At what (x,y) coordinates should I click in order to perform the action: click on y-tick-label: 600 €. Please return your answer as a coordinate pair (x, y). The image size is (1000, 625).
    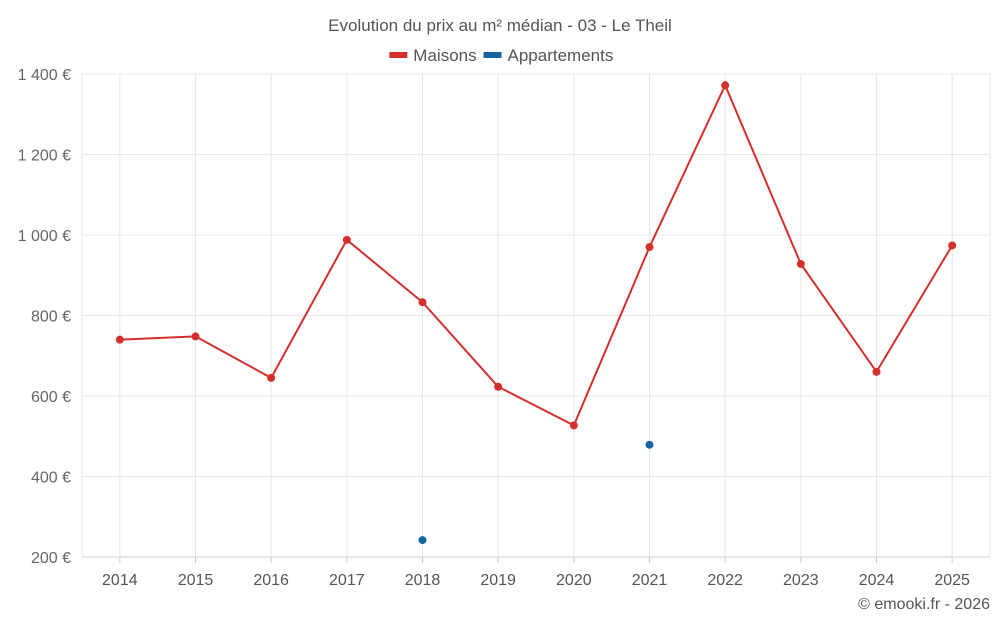
    Looking at the image, I should click on (51, 397).